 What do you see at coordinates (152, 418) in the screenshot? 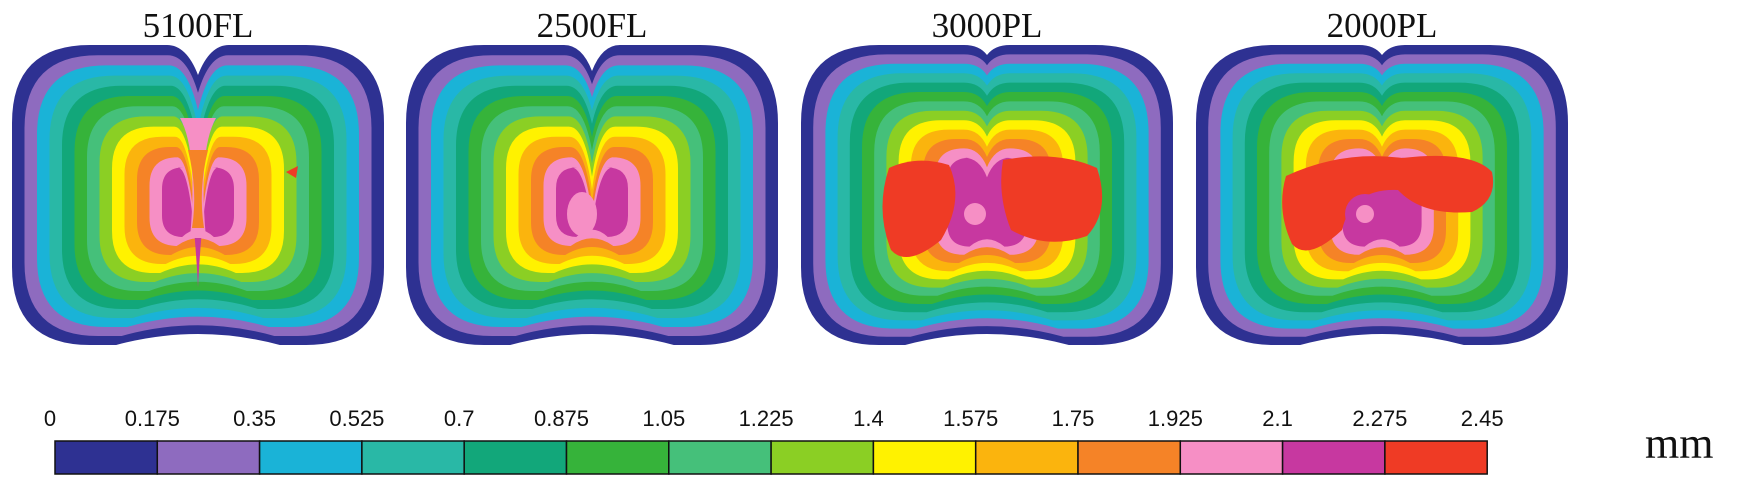
I see `colorbar-tick-label: 0.175` at bounding box center [152, 418].